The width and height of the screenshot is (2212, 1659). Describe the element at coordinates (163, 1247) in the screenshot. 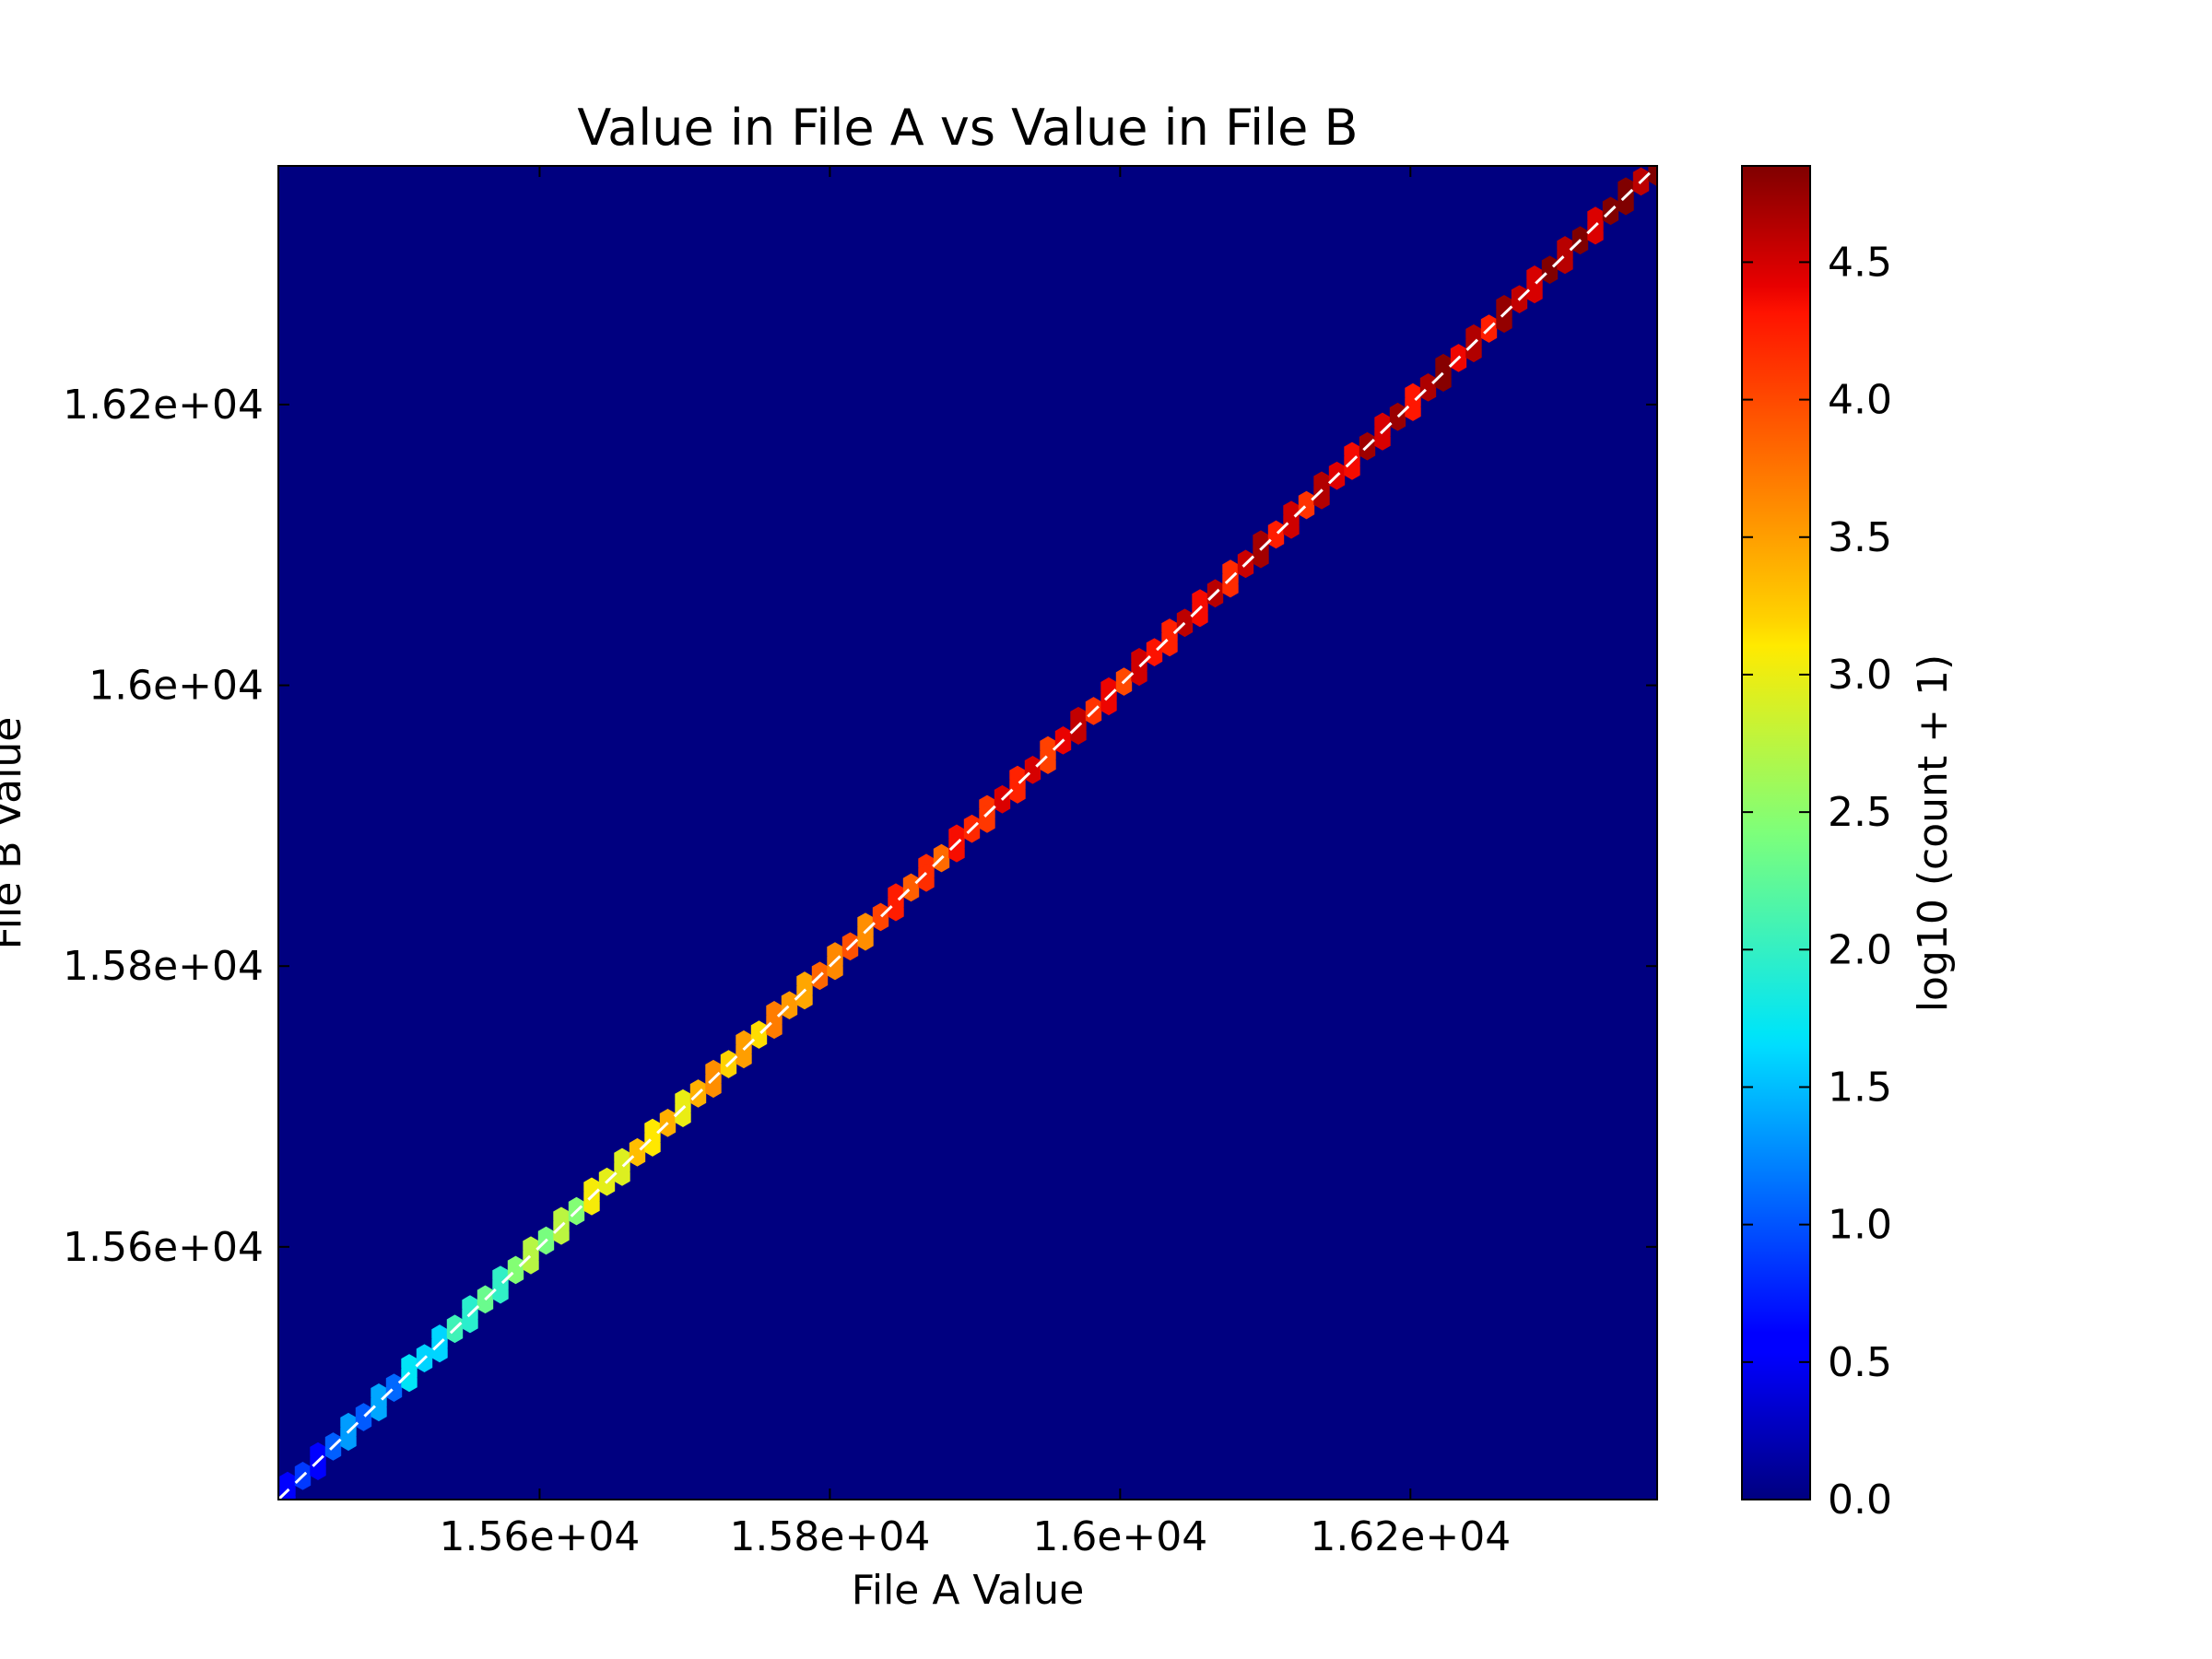

I see `y-tick-label: 1.56e+04` at that location.